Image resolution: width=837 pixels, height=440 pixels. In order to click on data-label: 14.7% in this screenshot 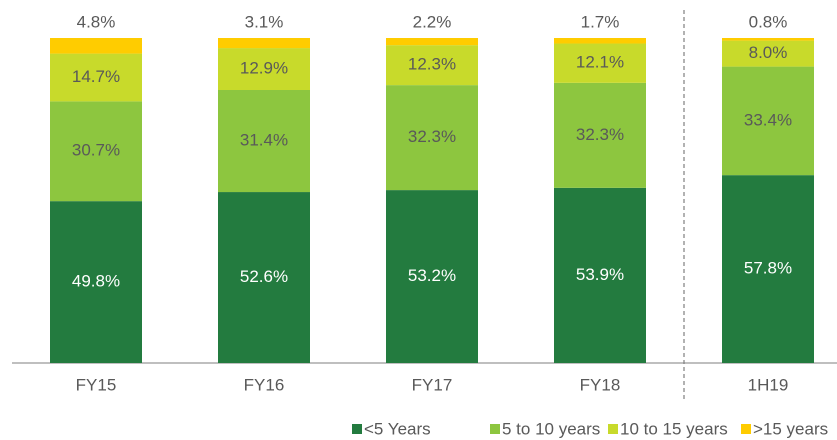, I will do `click(96, 76)`.